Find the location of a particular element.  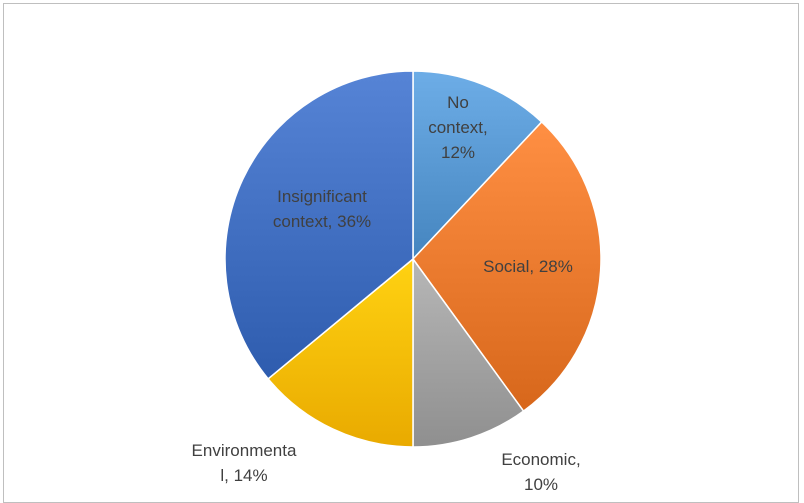

data-label-line: No is located at coordinates (458, 102).